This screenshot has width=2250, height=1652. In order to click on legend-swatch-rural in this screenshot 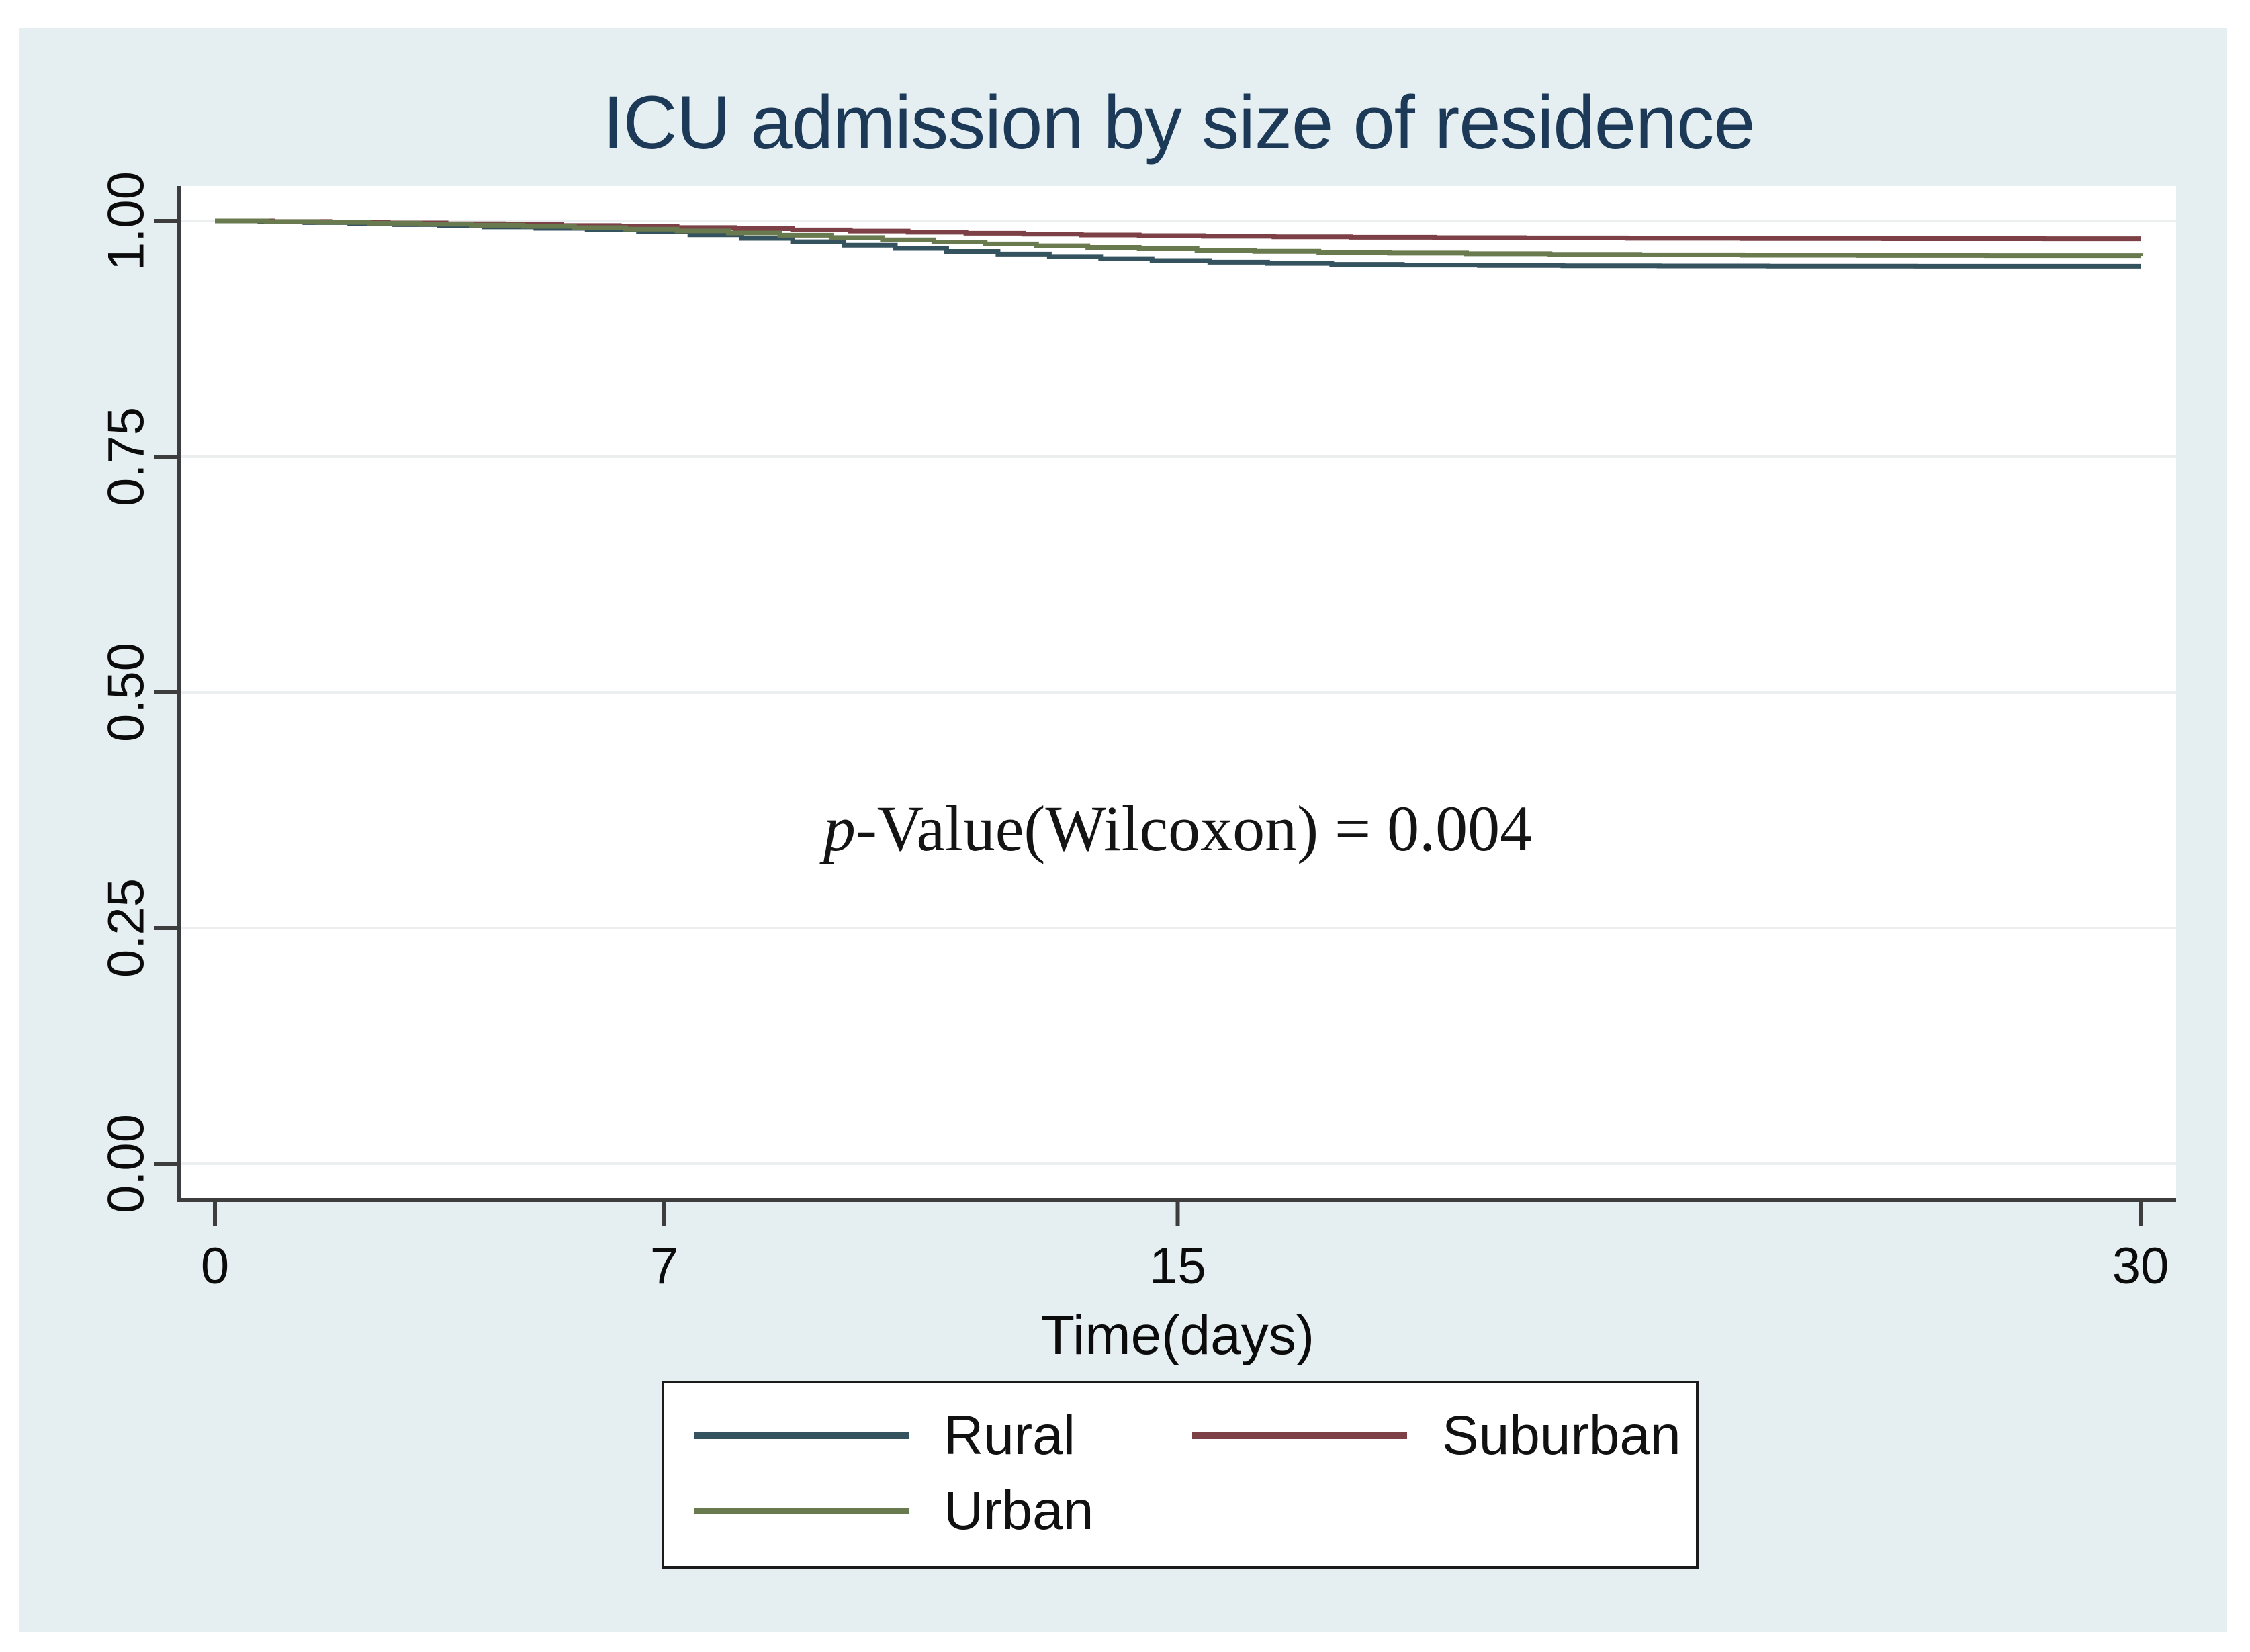, I will do `click(801, 1435)`.